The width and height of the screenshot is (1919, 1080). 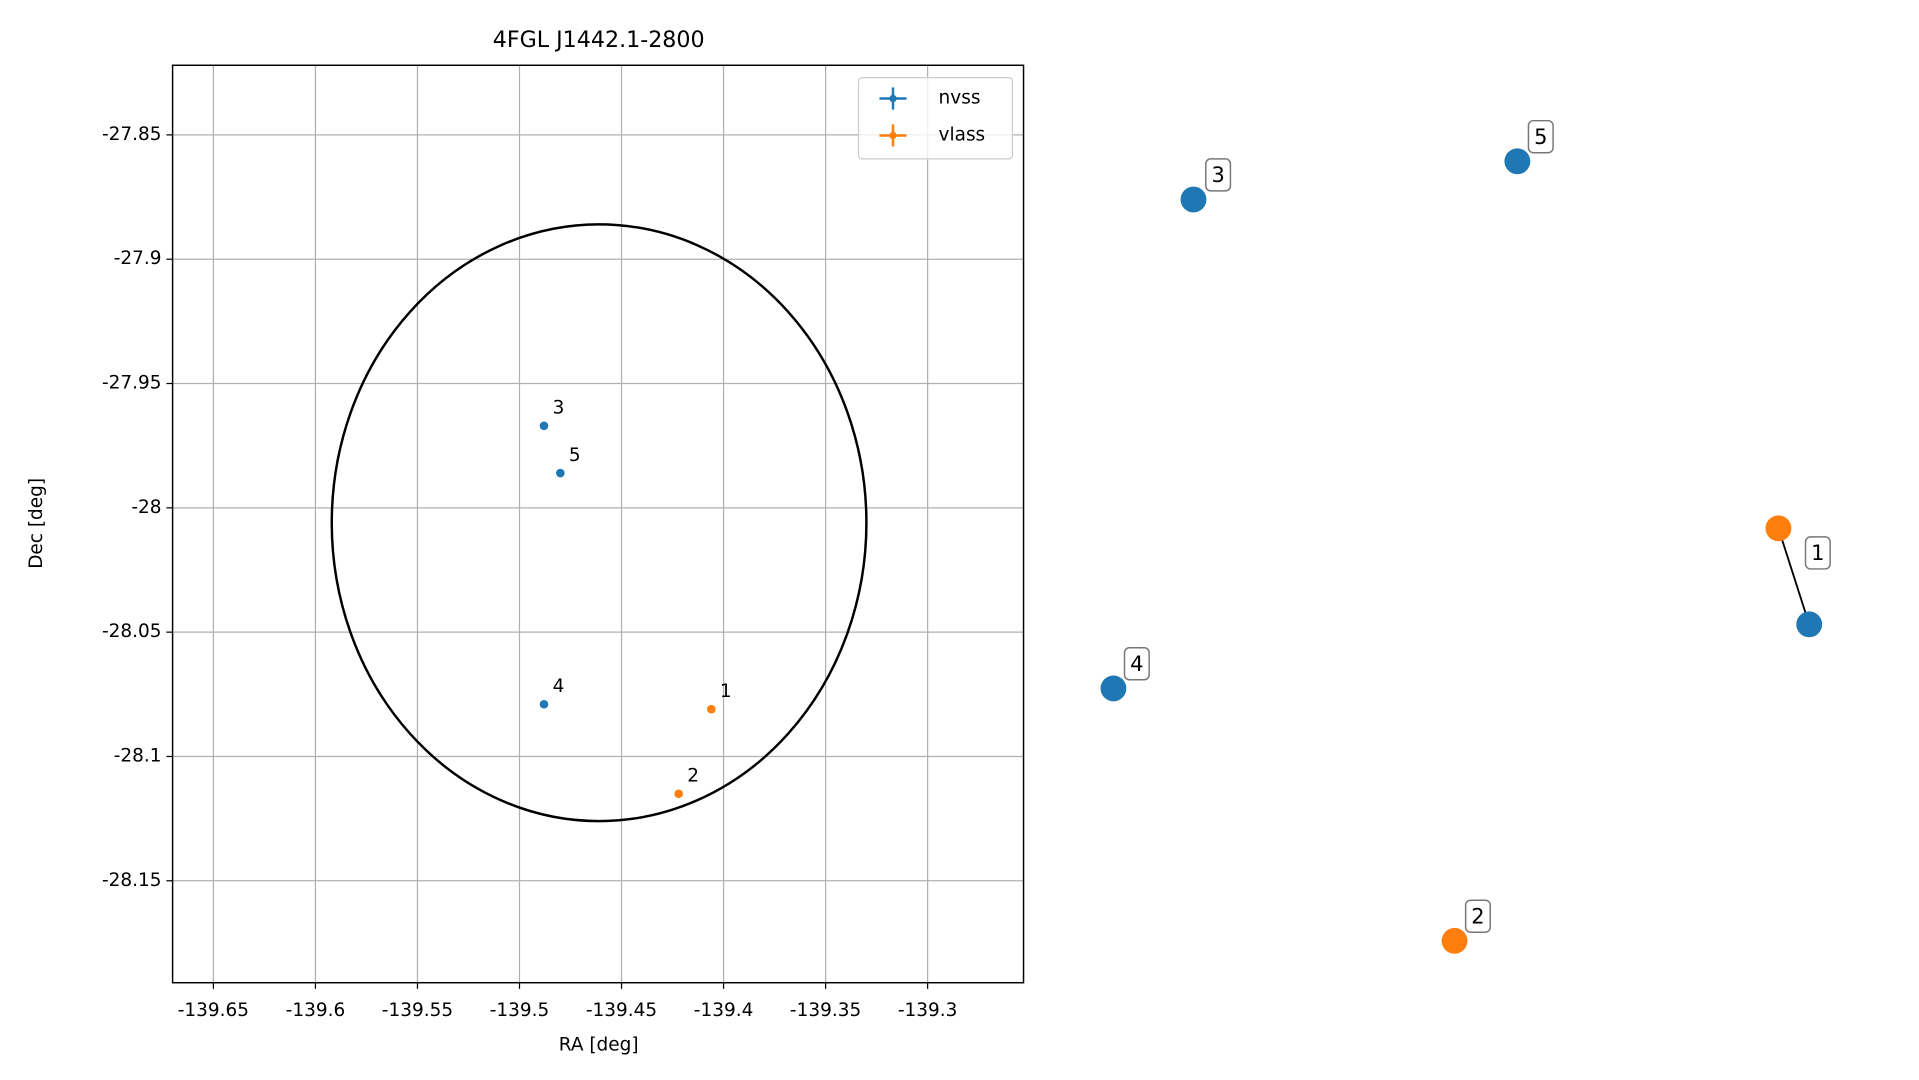 I want to click on y-tick-label: -28.05, so click(x=132, y=631).